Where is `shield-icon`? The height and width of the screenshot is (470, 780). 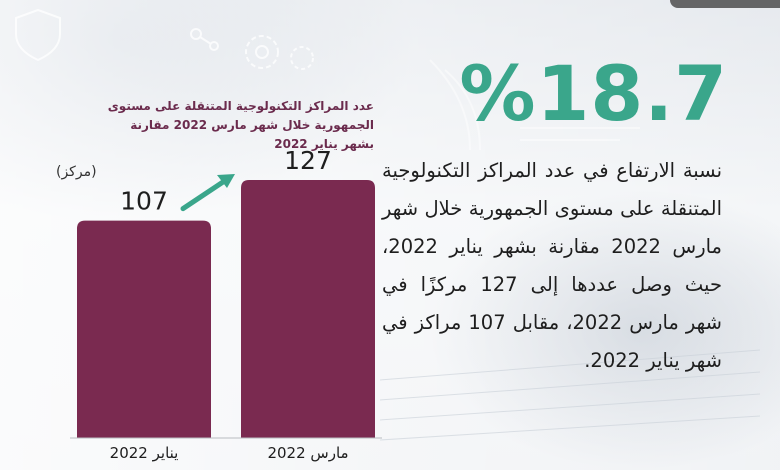 shield-icon is located at coordinates (38, 35).